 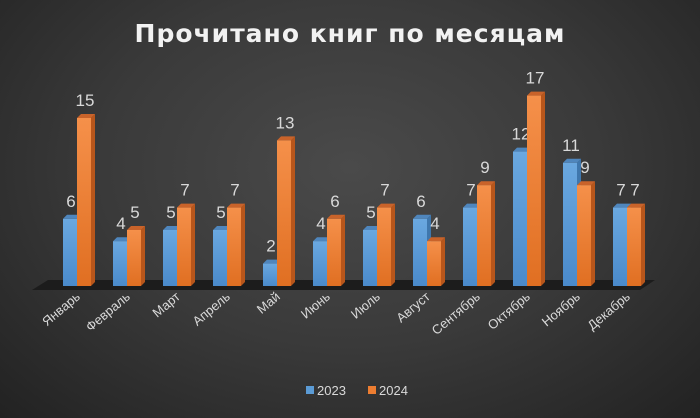 What do you see at coordinates (220, 258) in the screenshot?
I see `bar-2023-Апрель` at bounding box center [220, 258].